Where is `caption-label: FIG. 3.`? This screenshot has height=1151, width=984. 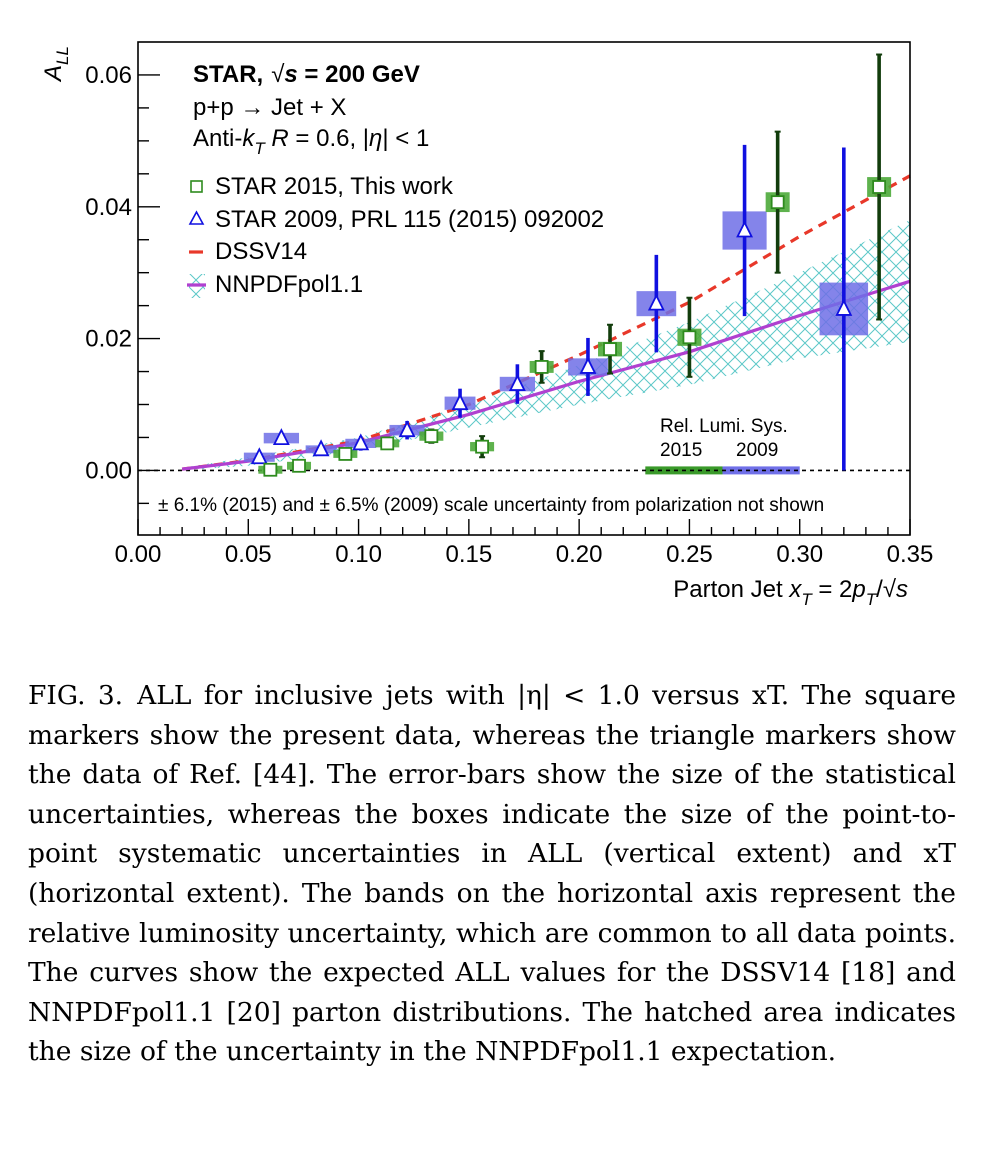
caption-label: FIG. 3. is located at coordinates (76, 695).